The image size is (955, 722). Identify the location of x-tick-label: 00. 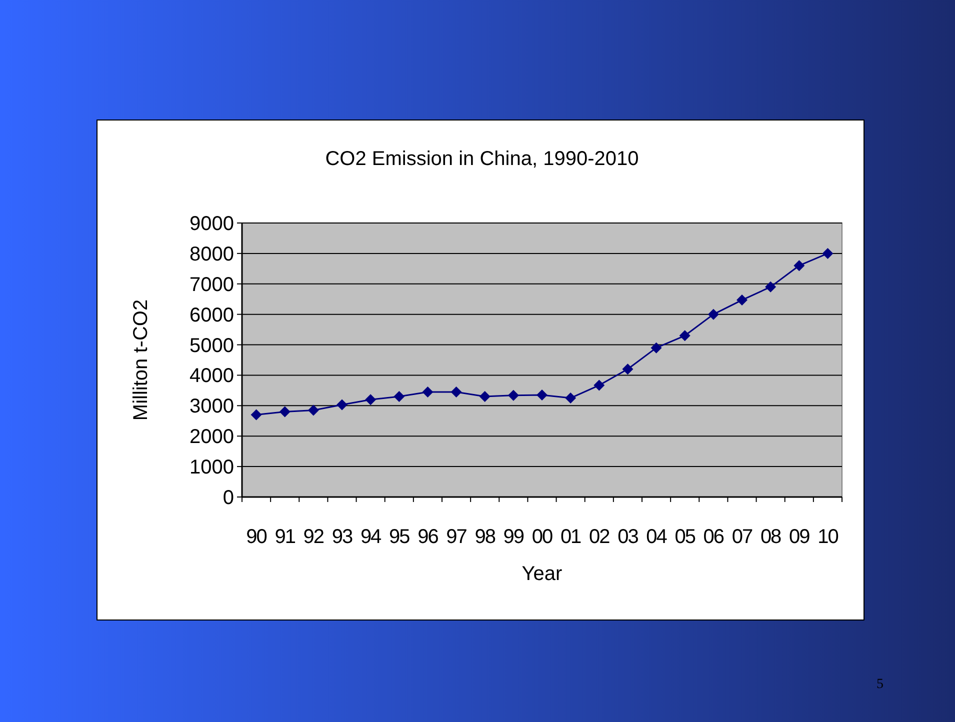
(542, 537).